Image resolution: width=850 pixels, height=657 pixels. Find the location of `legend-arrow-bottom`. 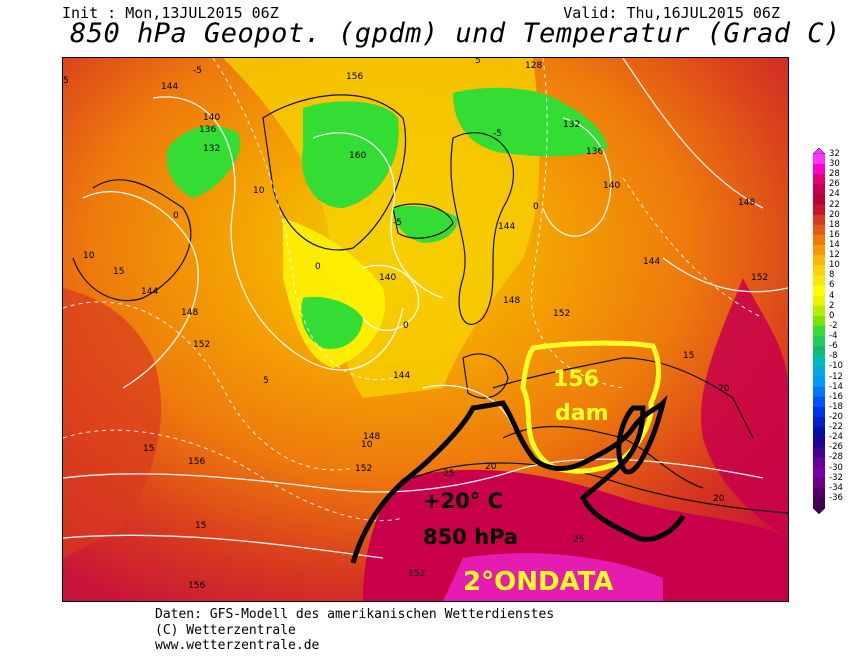

legend-arrow-bottom is located at coordinates (819, 510).